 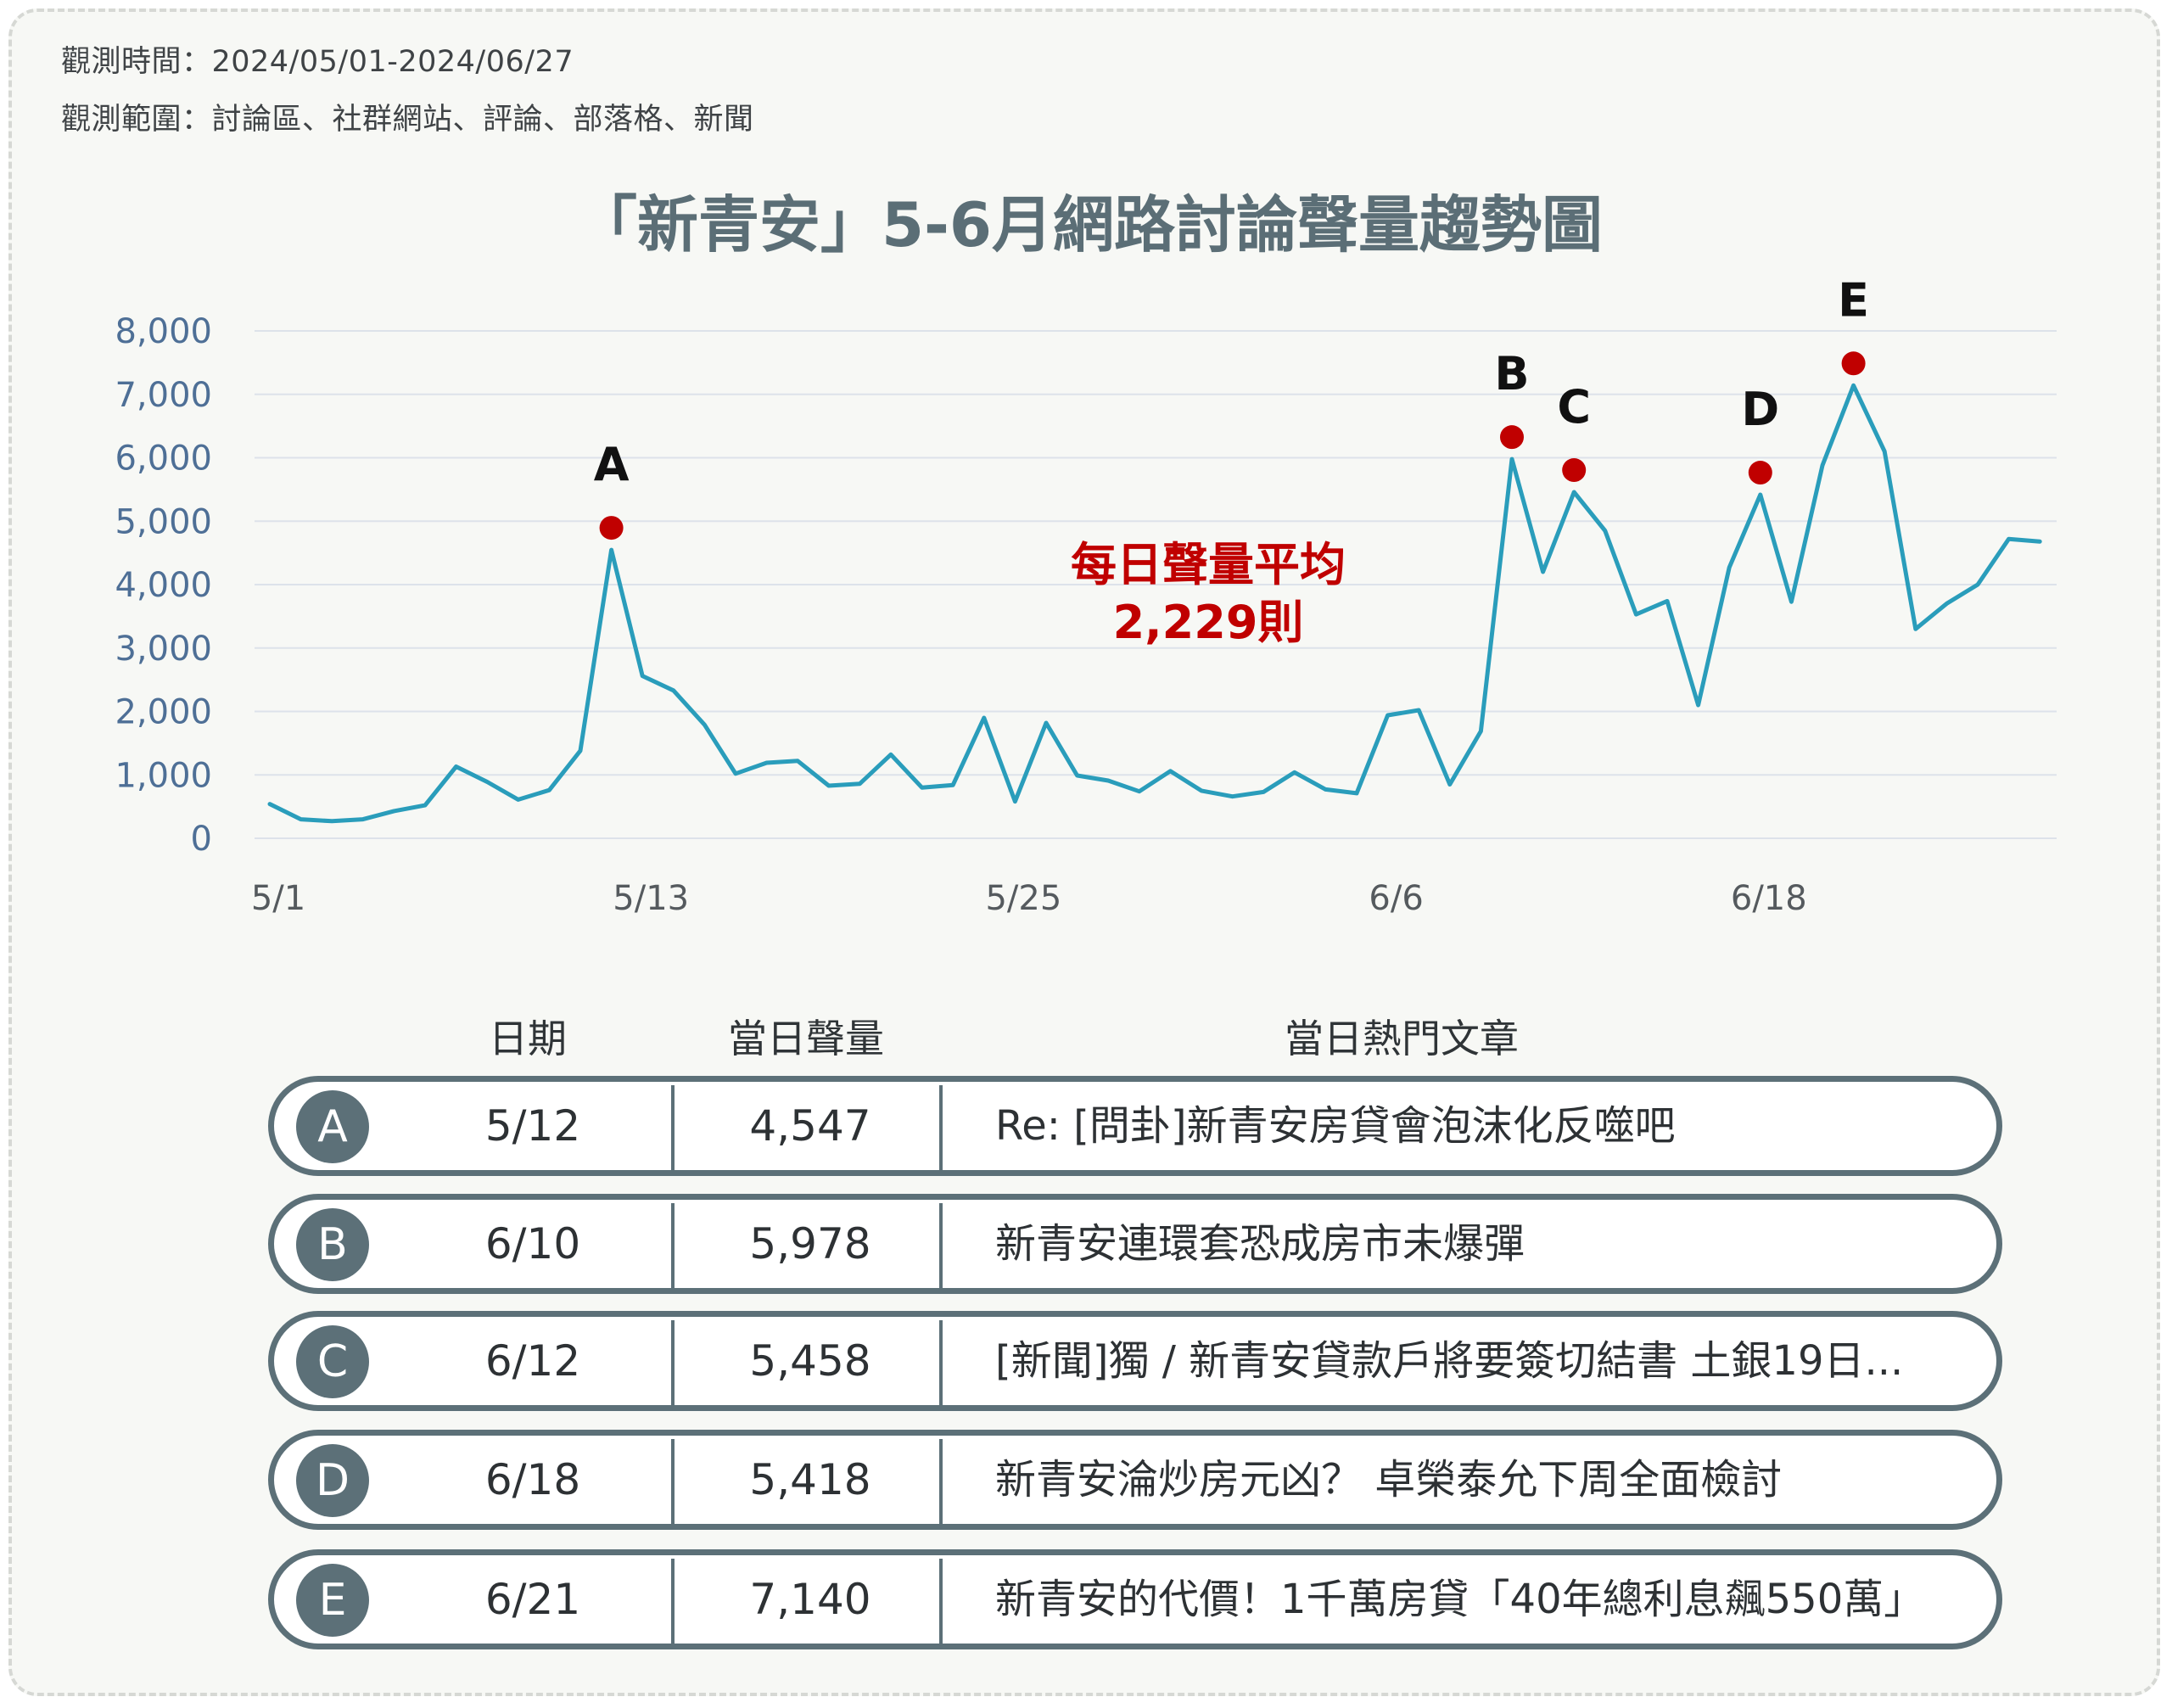 What do you see at coordinates (810, 1480) in the screenshot?
I see `row-volume: 5,418` at bounding box center [810, 1480].